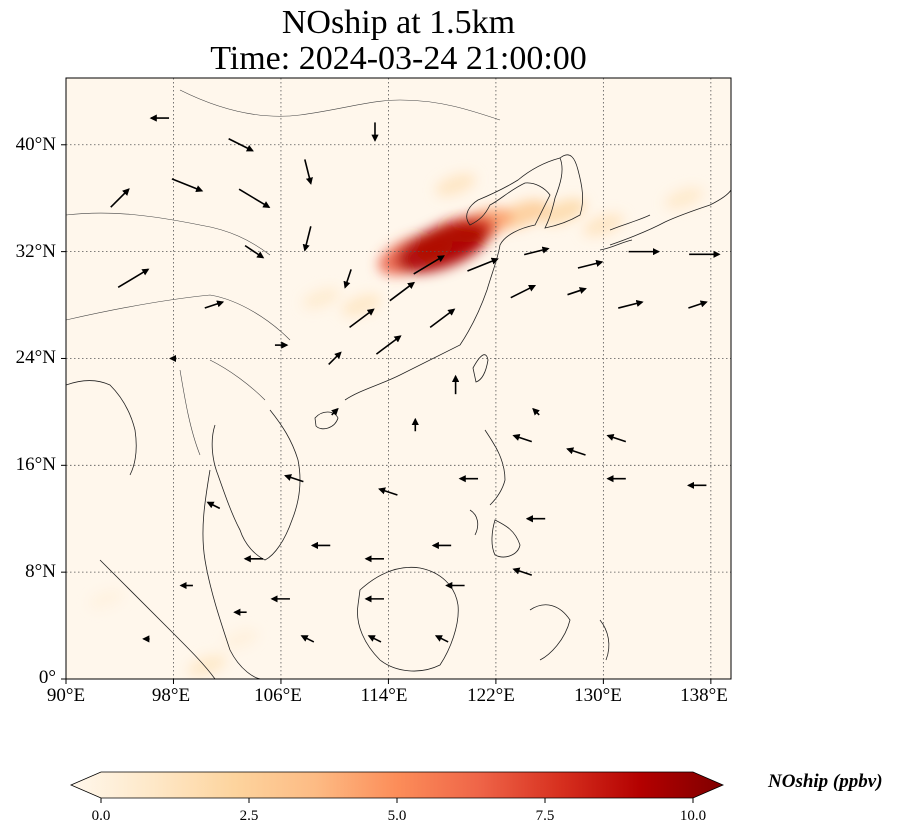 This screenshot has height=836, width=904. I want to click on lon-tick-label: 114°E, so click(384, 695).